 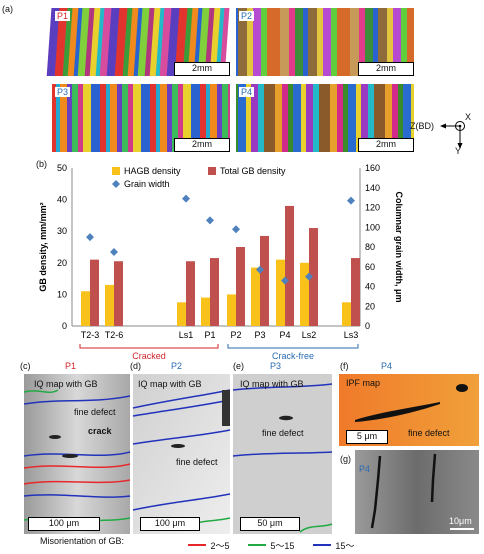 What do you see at coordinates (220, 546) in the screenshot?
I see `legend-label-2-5: 2～5` at bounding box center [220, 546].